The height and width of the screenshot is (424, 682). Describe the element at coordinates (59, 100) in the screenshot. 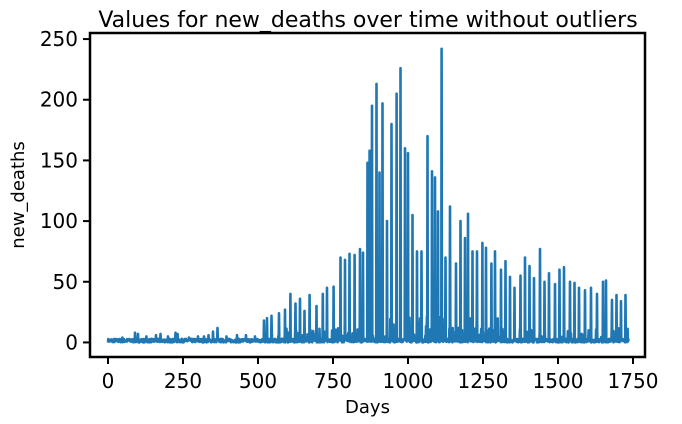

I see `y-tick-label: 200` at that location.